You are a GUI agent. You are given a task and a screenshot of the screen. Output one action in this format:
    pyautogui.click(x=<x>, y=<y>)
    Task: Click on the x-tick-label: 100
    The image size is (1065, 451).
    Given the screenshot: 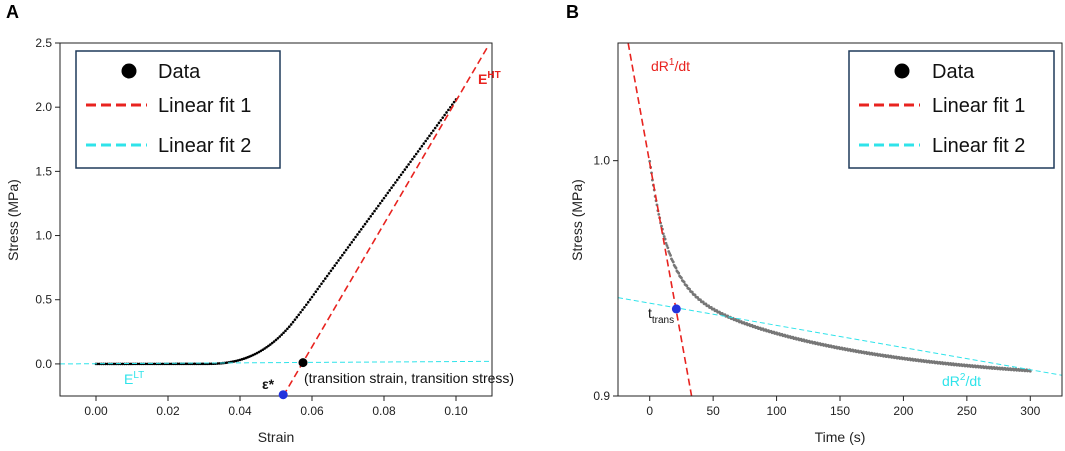 What is the action you would take?
    pyautogui.click(x=777, y=411)
    